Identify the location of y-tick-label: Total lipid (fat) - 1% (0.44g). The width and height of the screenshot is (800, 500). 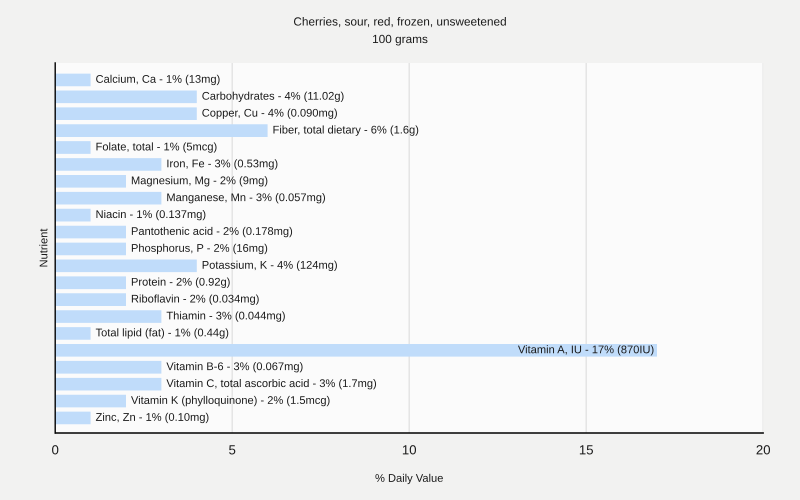
(162, 333).